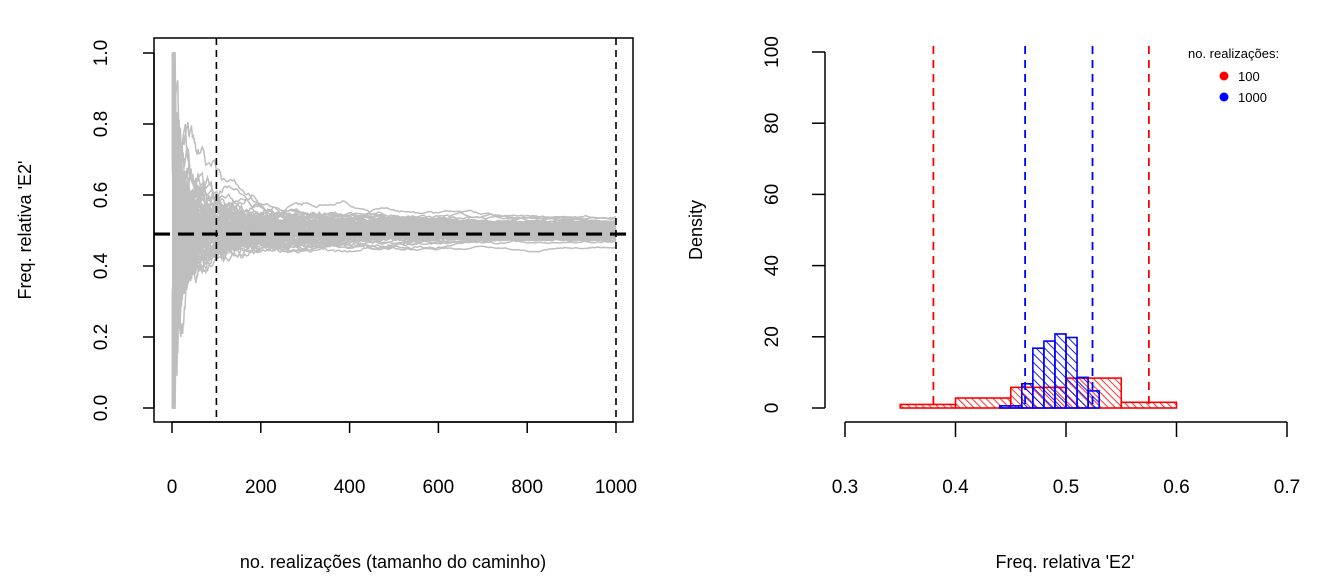 This screenshot has height=576, width=1344. I want to click on legend: no. realizações: 100 1000, so click(1233, 75).